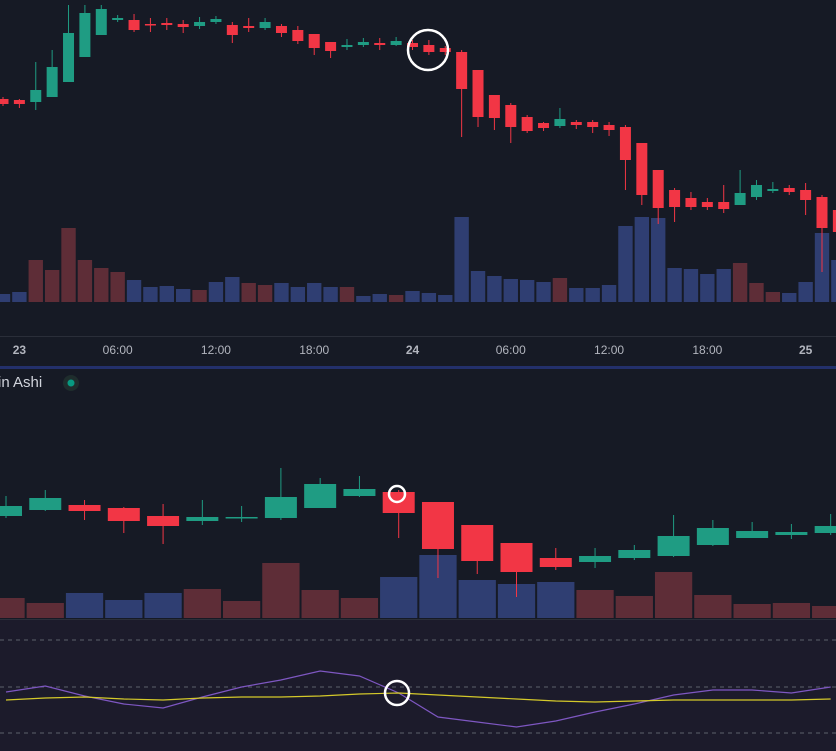  I want to click on pane-separator, so click(418, 367).